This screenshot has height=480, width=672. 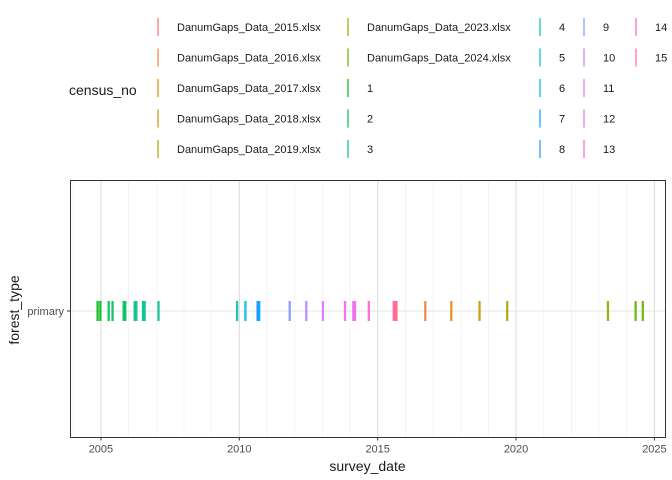 I want to click on legend-item-7: 7, so click(x=552, y=118).